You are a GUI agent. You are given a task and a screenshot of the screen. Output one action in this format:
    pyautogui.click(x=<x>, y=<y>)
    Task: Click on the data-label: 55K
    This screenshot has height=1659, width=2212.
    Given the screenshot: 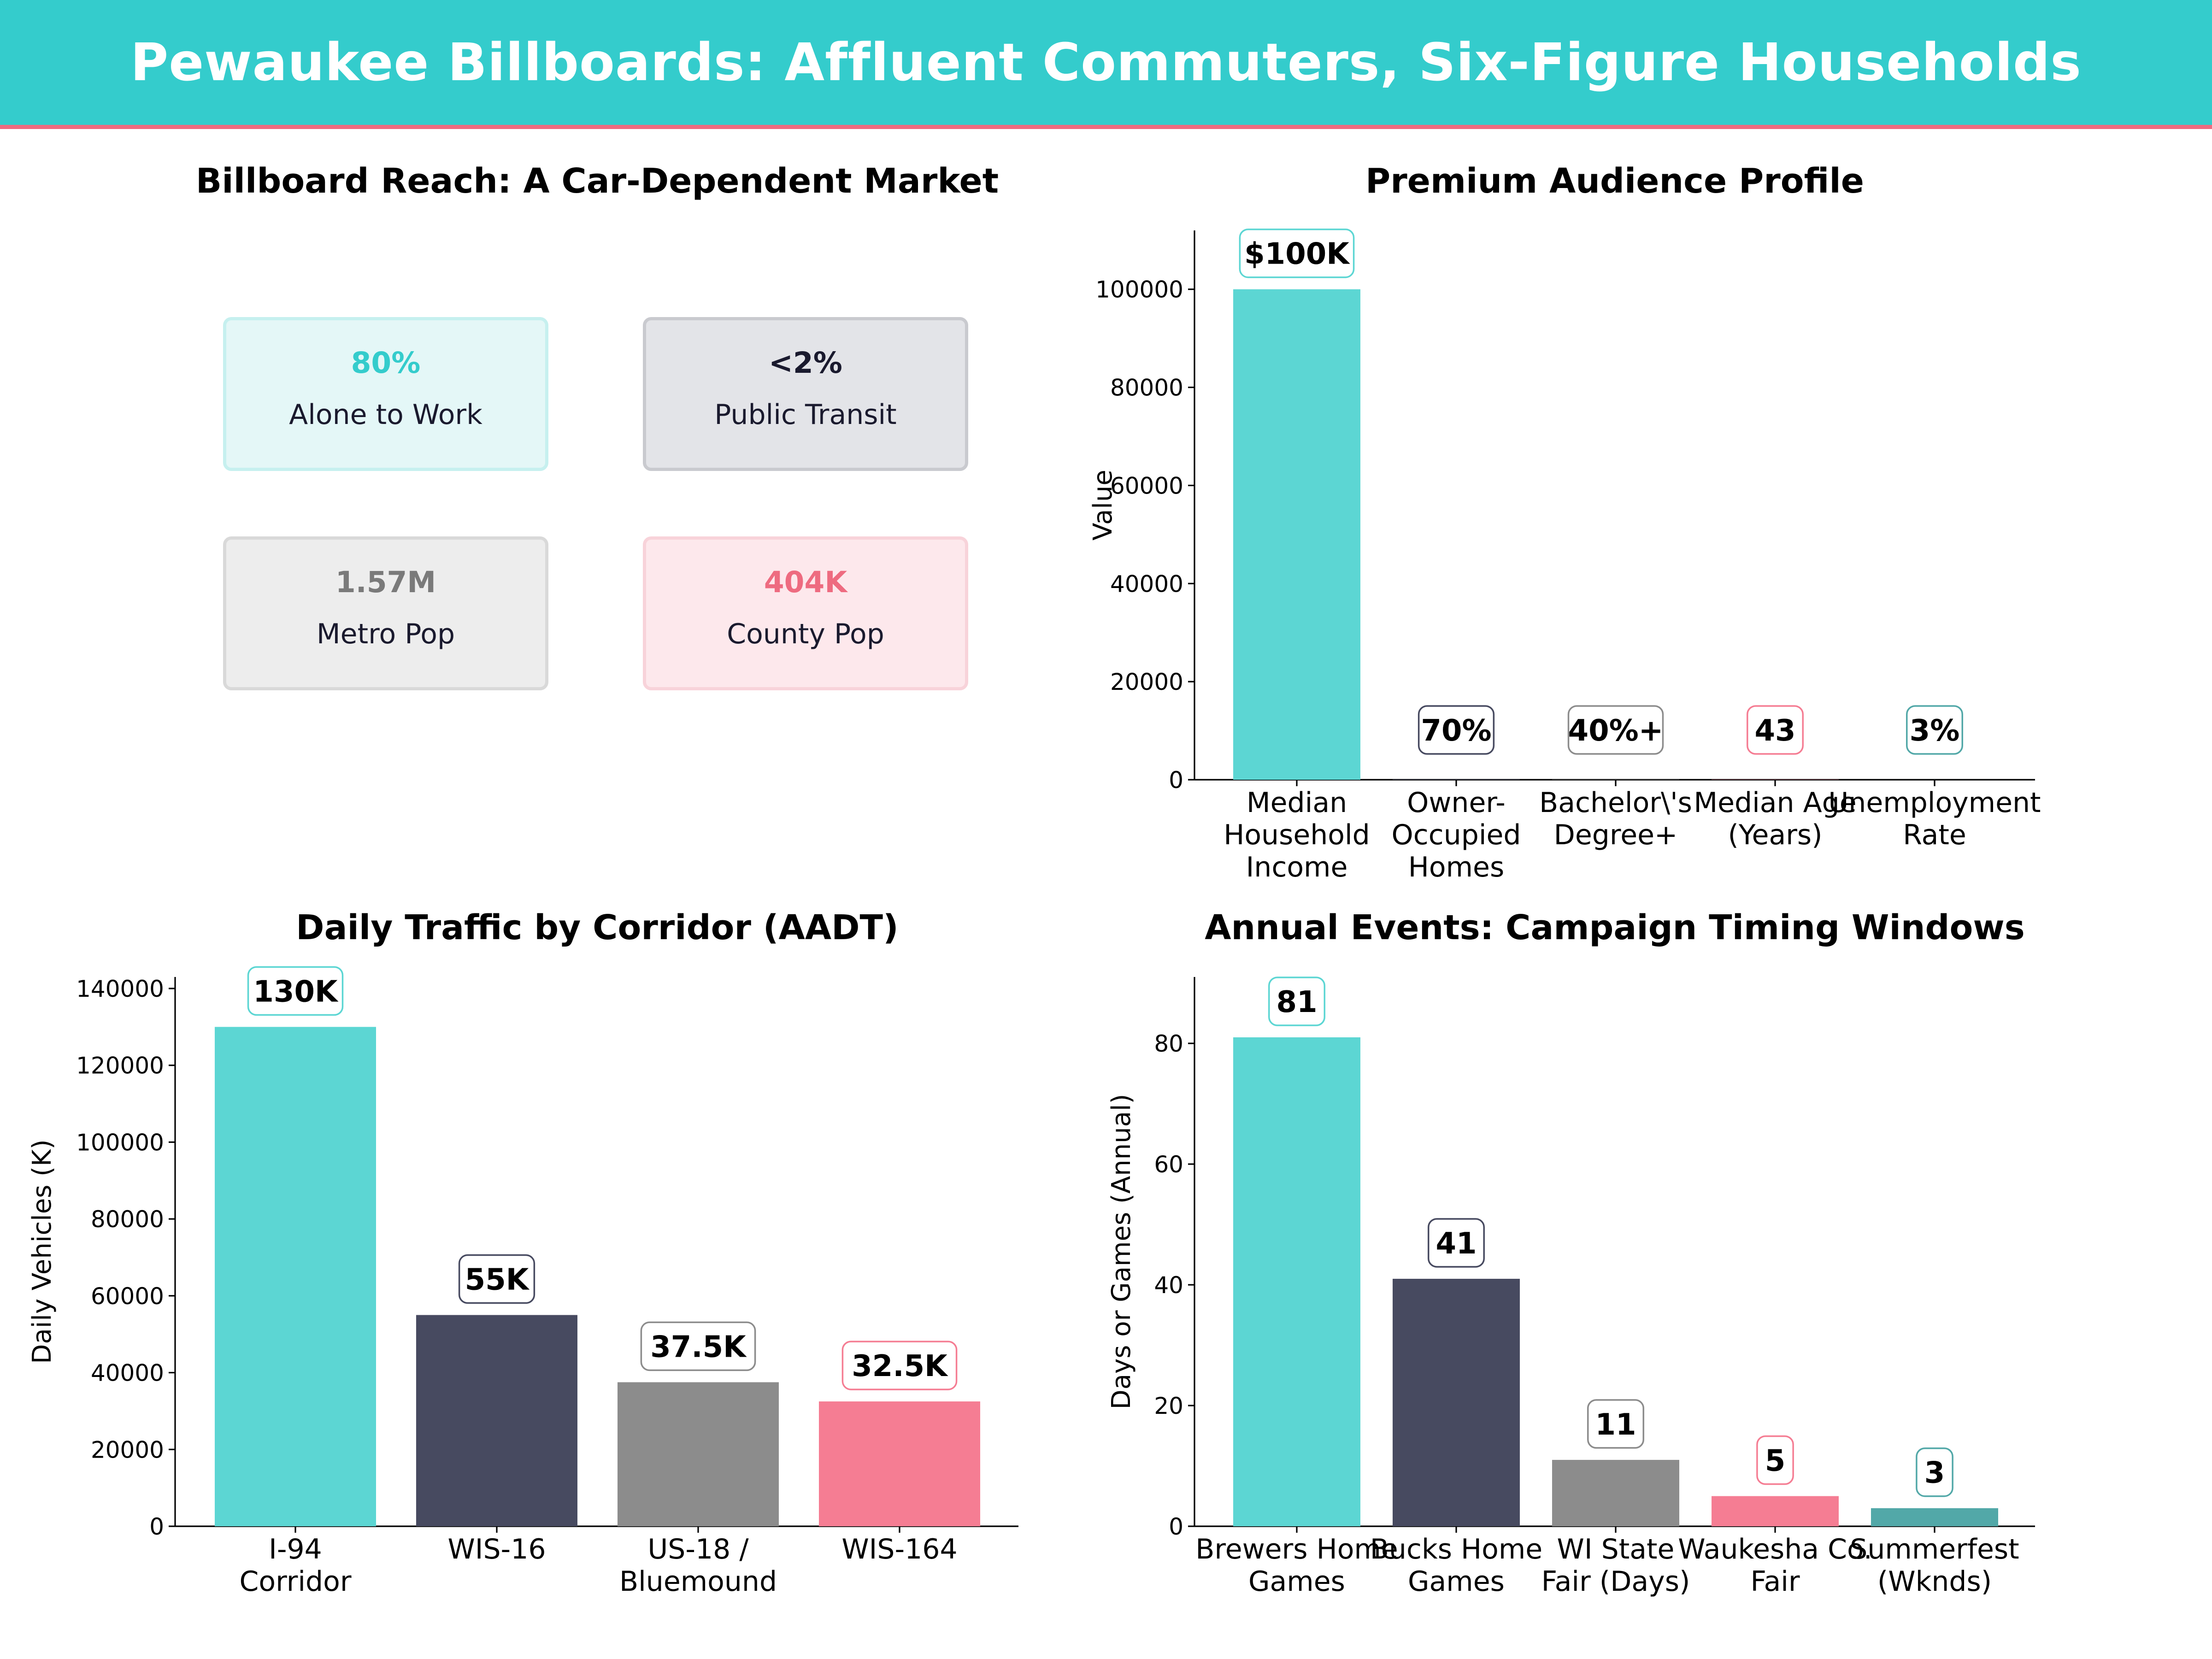 What is the action you would take?
    pyautogui.click(x=497, y=1280)
    